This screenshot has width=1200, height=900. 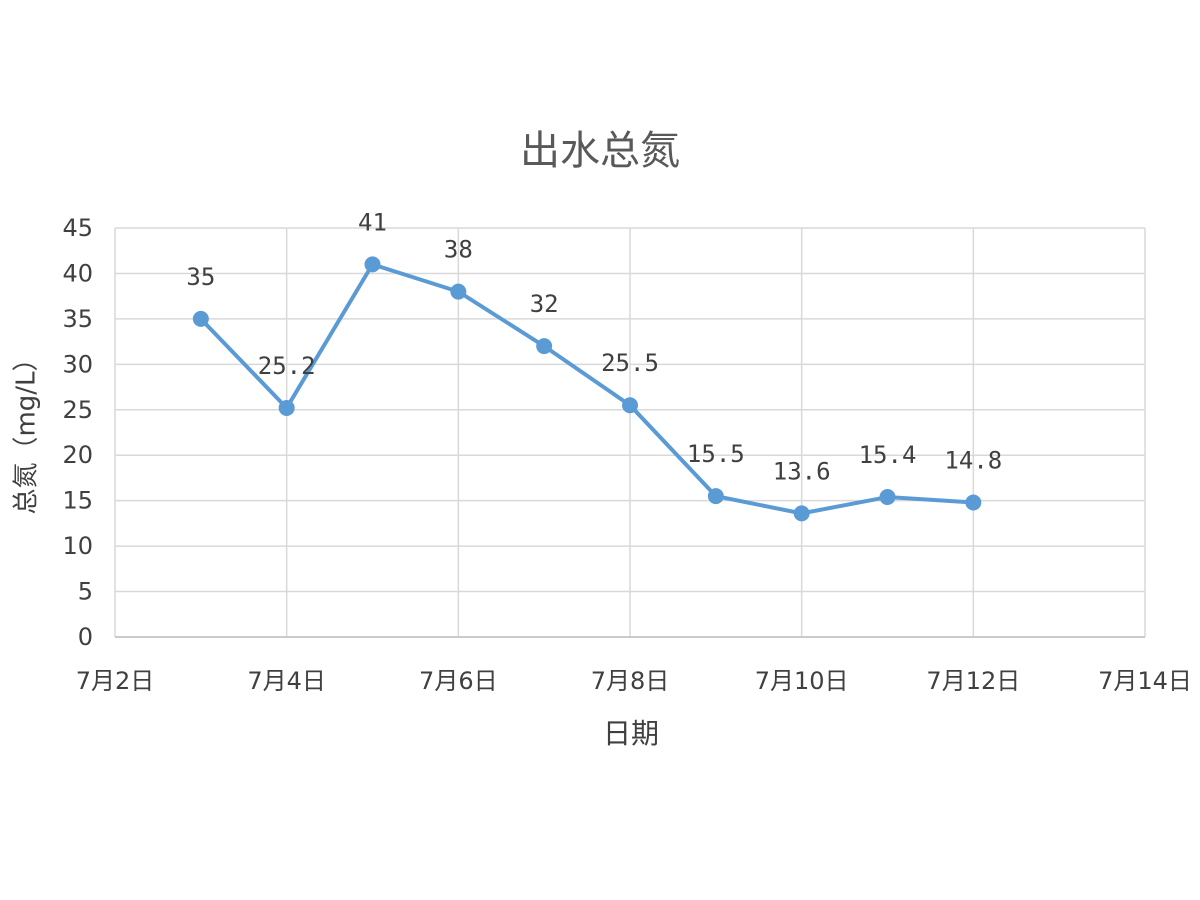 I want to click on y-tick-label: 40, so click(x=77, y=273).